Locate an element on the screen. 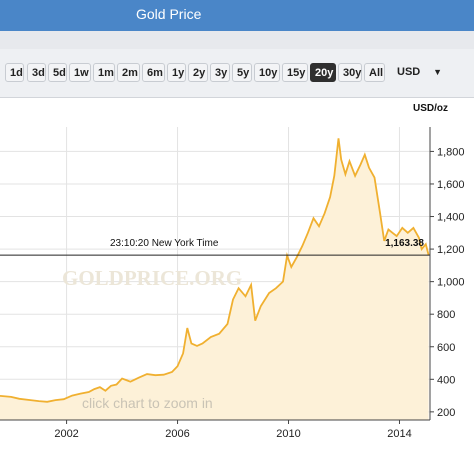 This screenshot has height=474, width=474. range-button-5y: 5y is located at coordinates (242, 72).